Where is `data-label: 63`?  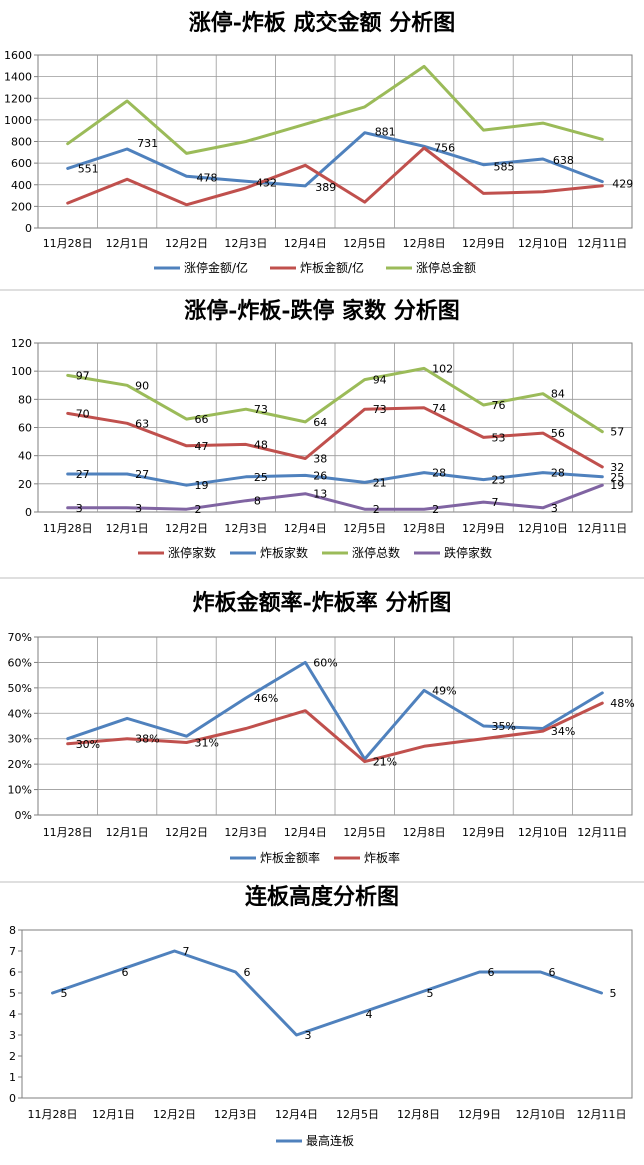
data-label: 63 is located at coordinates (142, 423).